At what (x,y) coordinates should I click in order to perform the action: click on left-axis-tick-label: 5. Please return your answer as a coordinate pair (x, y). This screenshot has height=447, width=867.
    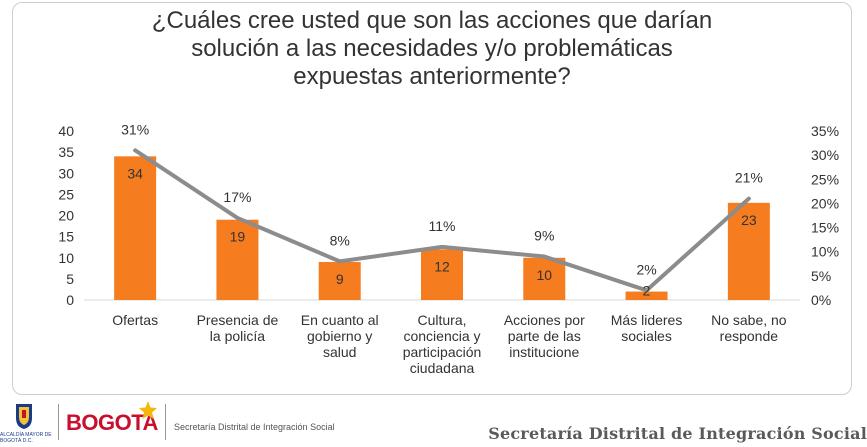
    Looking at the image, I should click on (70, 279).